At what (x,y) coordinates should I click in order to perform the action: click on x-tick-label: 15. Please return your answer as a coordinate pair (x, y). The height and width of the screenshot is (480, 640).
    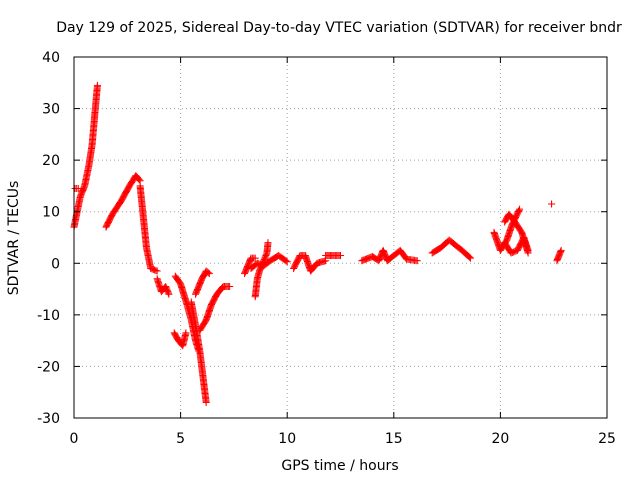
    Looking at the image, I should click on (394, 439).